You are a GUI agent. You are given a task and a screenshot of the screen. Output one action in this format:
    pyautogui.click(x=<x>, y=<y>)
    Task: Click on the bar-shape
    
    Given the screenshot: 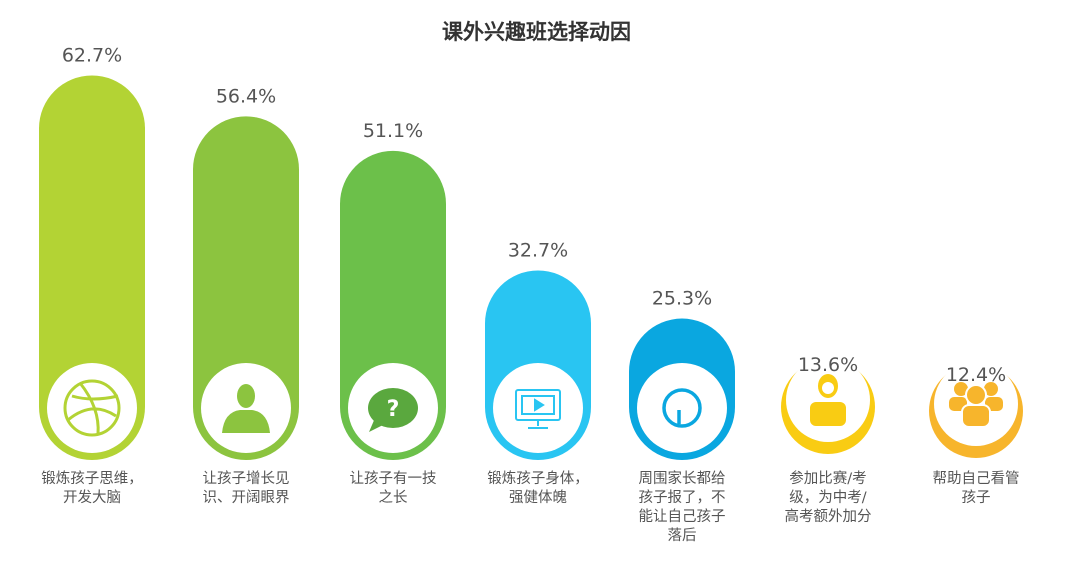 What is the action you would take?
    pyautogui.click(x=92, y=267)
    